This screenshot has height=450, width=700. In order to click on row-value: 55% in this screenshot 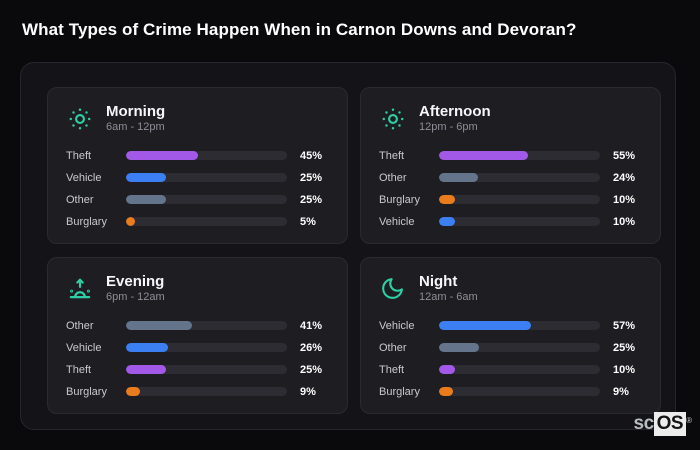, I will do `click(624, 155)`.